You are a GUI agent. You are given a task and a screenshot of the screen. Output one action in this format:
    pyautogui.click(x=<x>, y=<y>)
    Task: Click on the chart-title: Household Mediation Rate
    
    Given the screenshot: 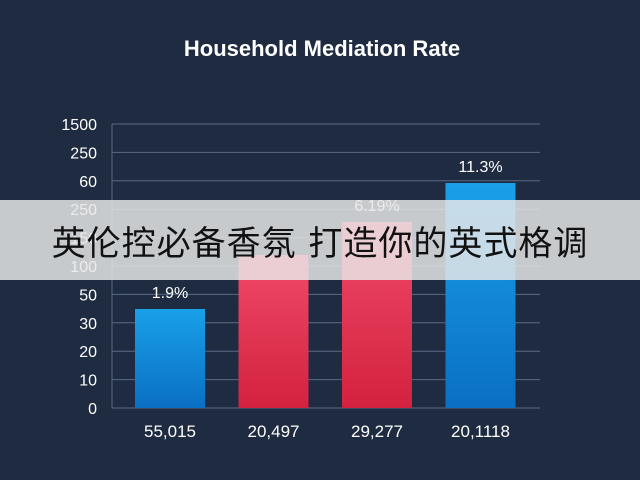 What is the action you would take?
    pyautogui.click(x=322, y=48)
    